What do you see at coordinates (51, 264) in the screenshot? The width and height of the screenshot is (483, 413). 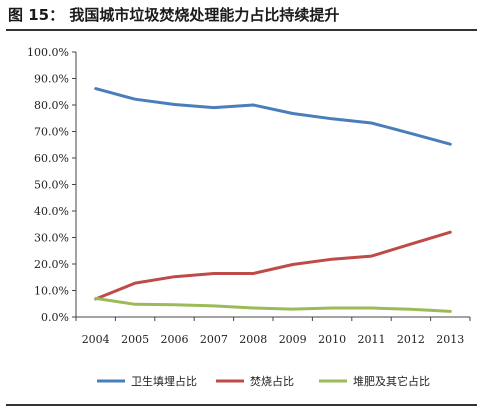 I see `y-tick-label: 20.0%` at bounding box center [51, 264].